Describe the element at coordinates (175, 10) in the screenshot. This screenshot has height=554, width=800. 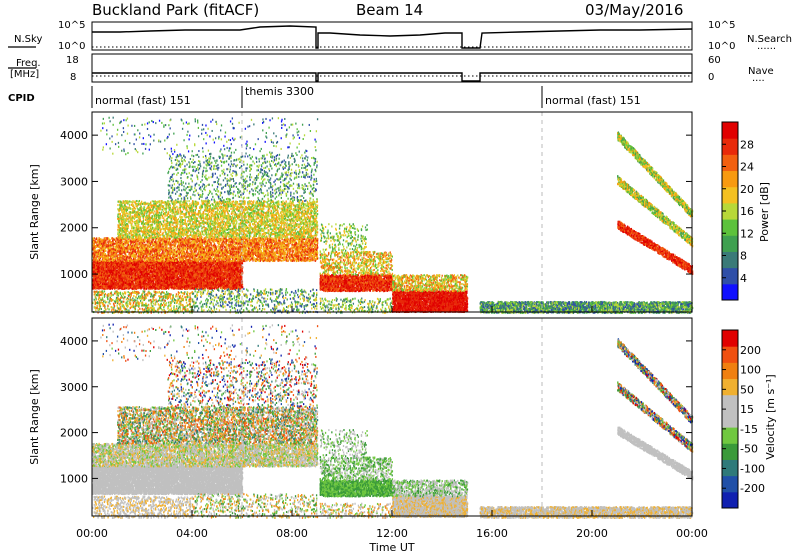
I see `station-title: Buckland Park (fitACF)` at that location.